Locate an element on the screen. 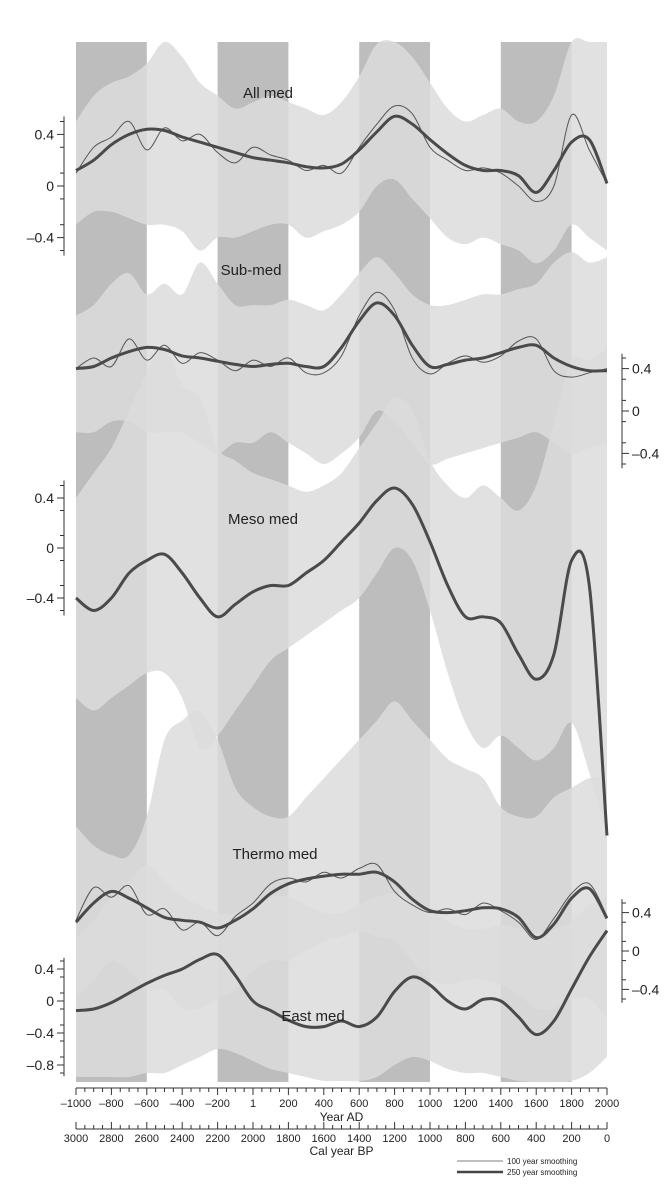 This screenshot has width=672, height=1191. x-tick-label: –800 is located at coordinates (111, 1104).